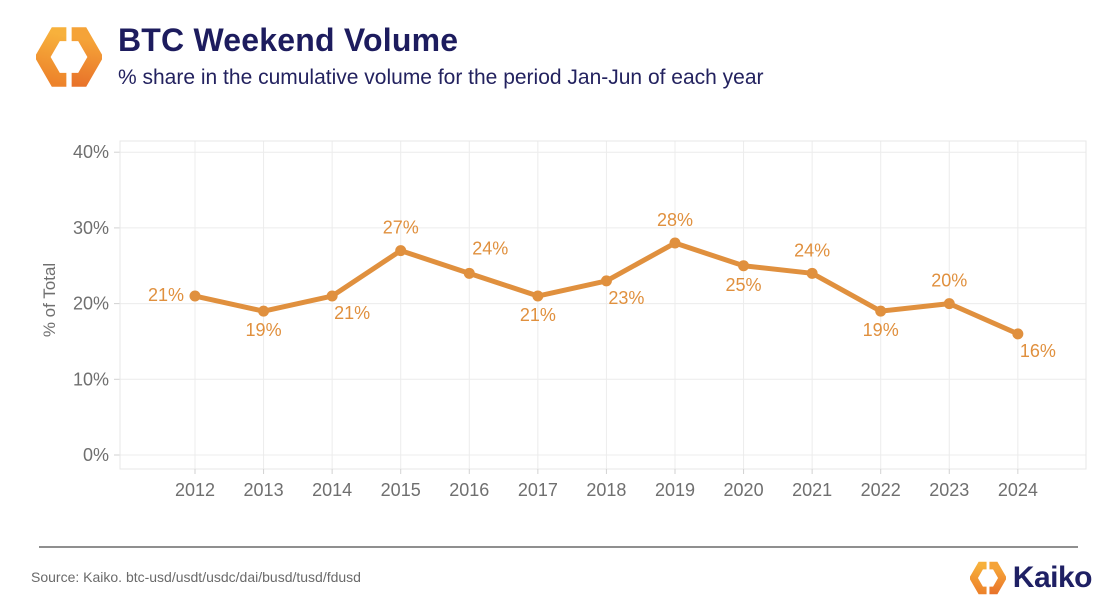 Image resolution: width=1120 pixels, height=613 pixels. What do you see at coordinates (91, 228) in the screenshot?
I see `y-tick-label: 30%` at bounding box center [91, 228].